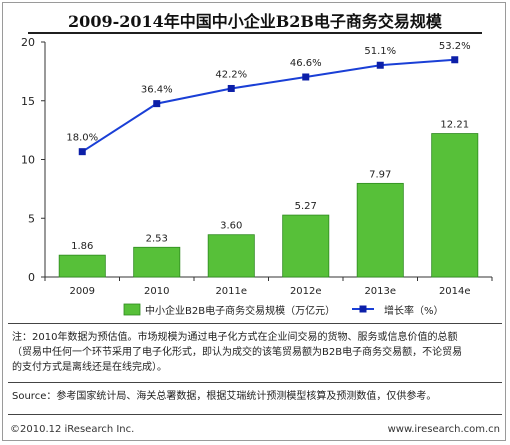  What do you see at coordinates (231, 74) in the screenshot?
I see `growth-value-label: 42.2%` at bounding box center [231, 74].